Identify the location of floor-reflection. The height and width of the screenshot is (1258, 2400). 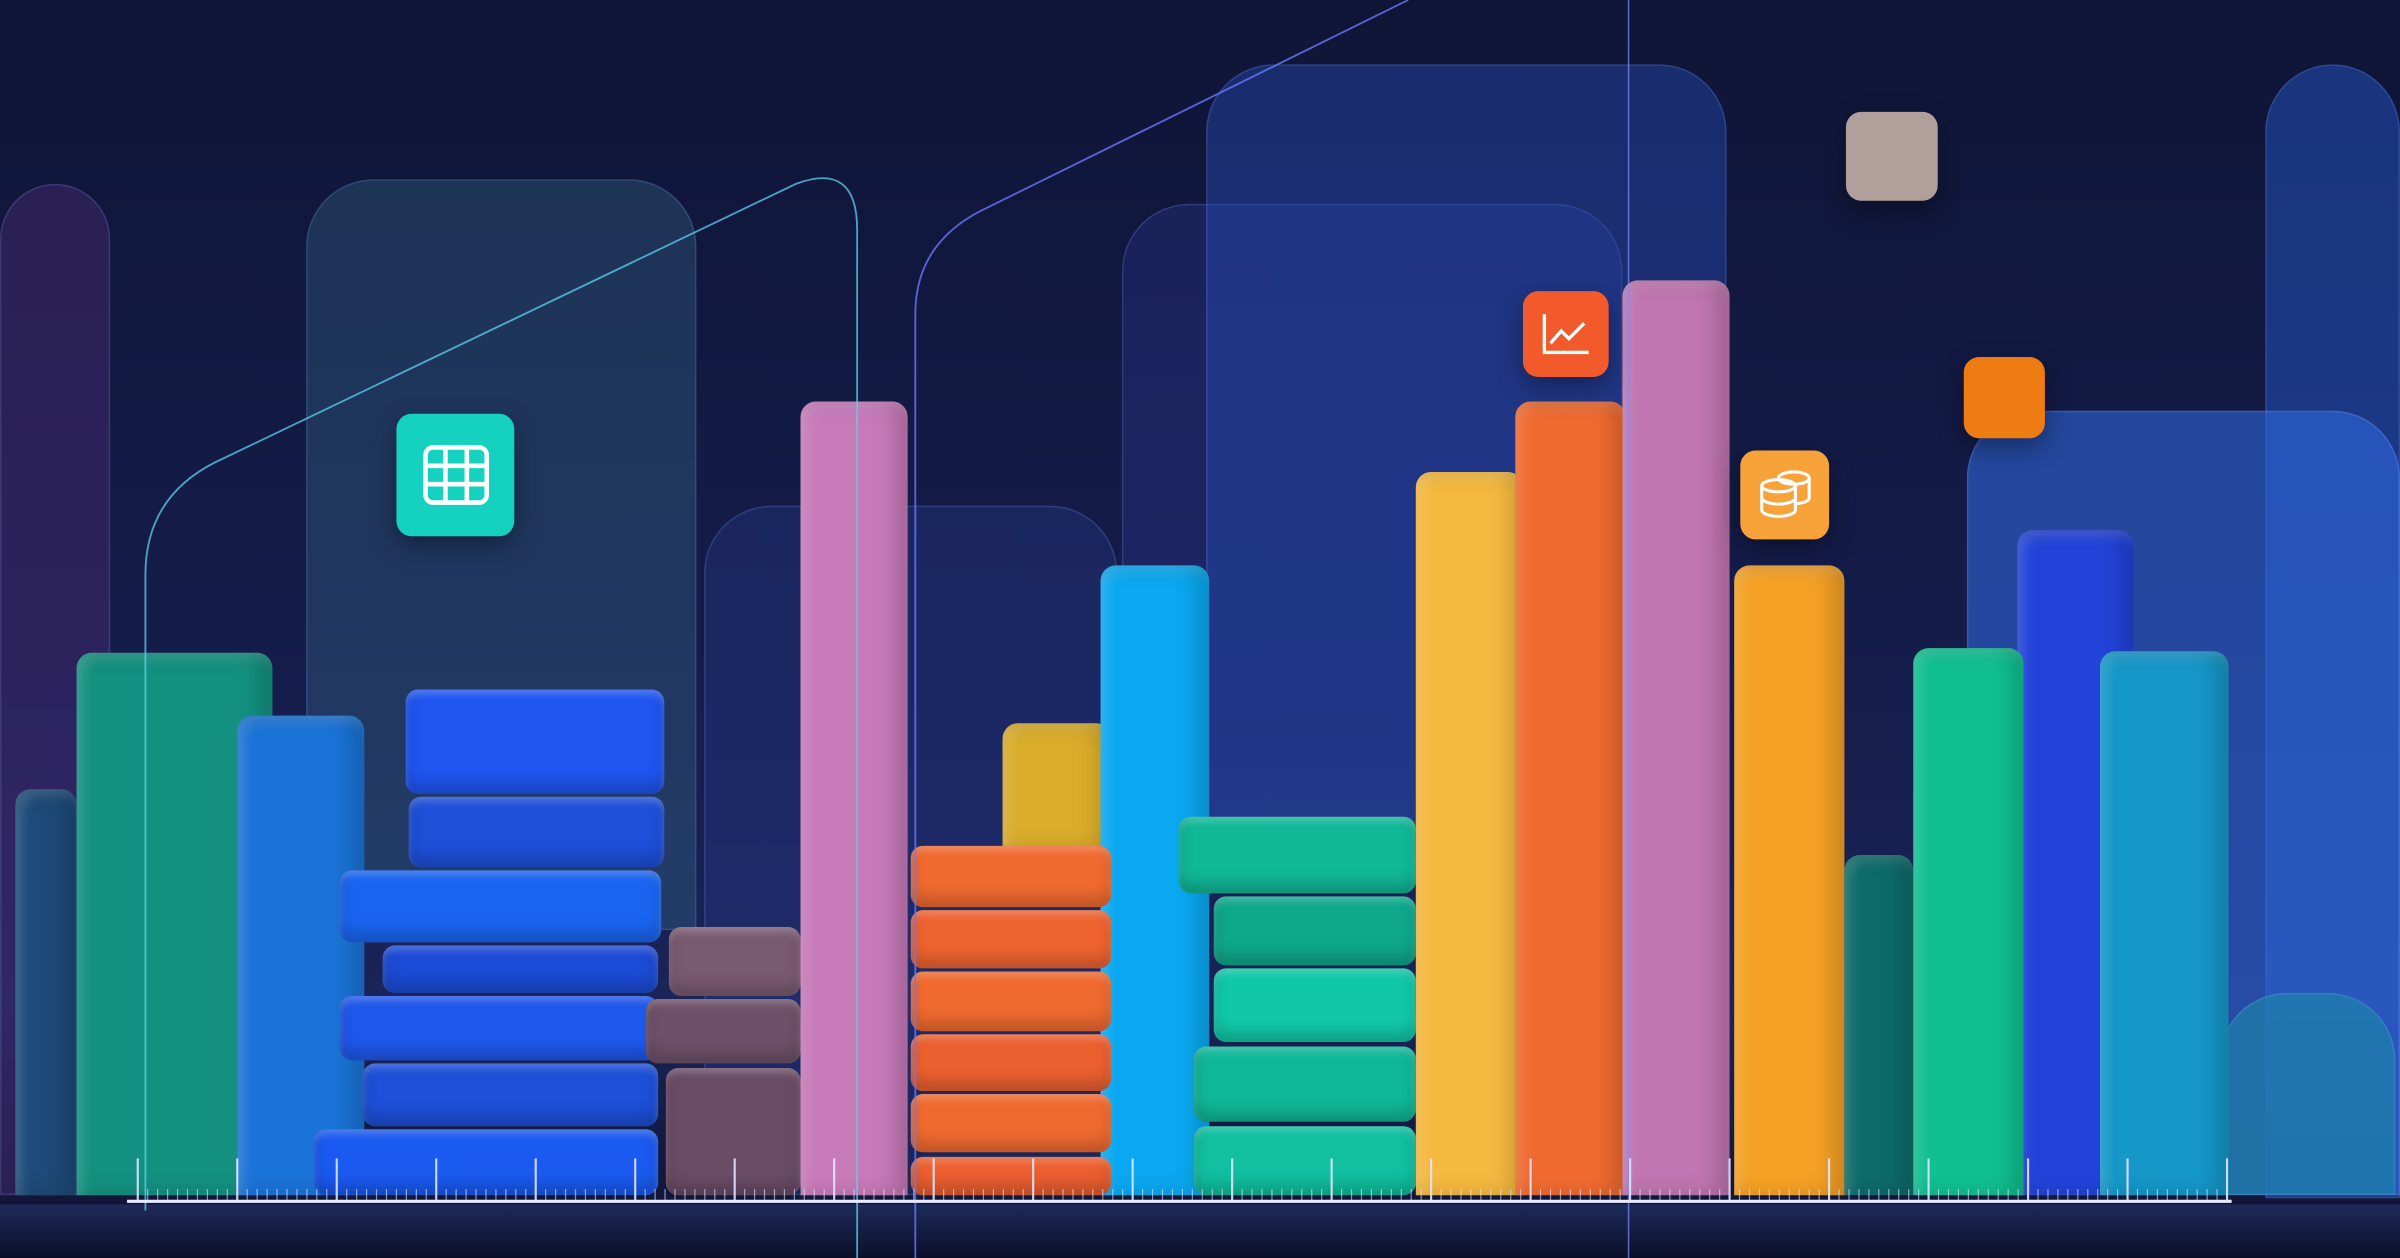
(1200, 1231).